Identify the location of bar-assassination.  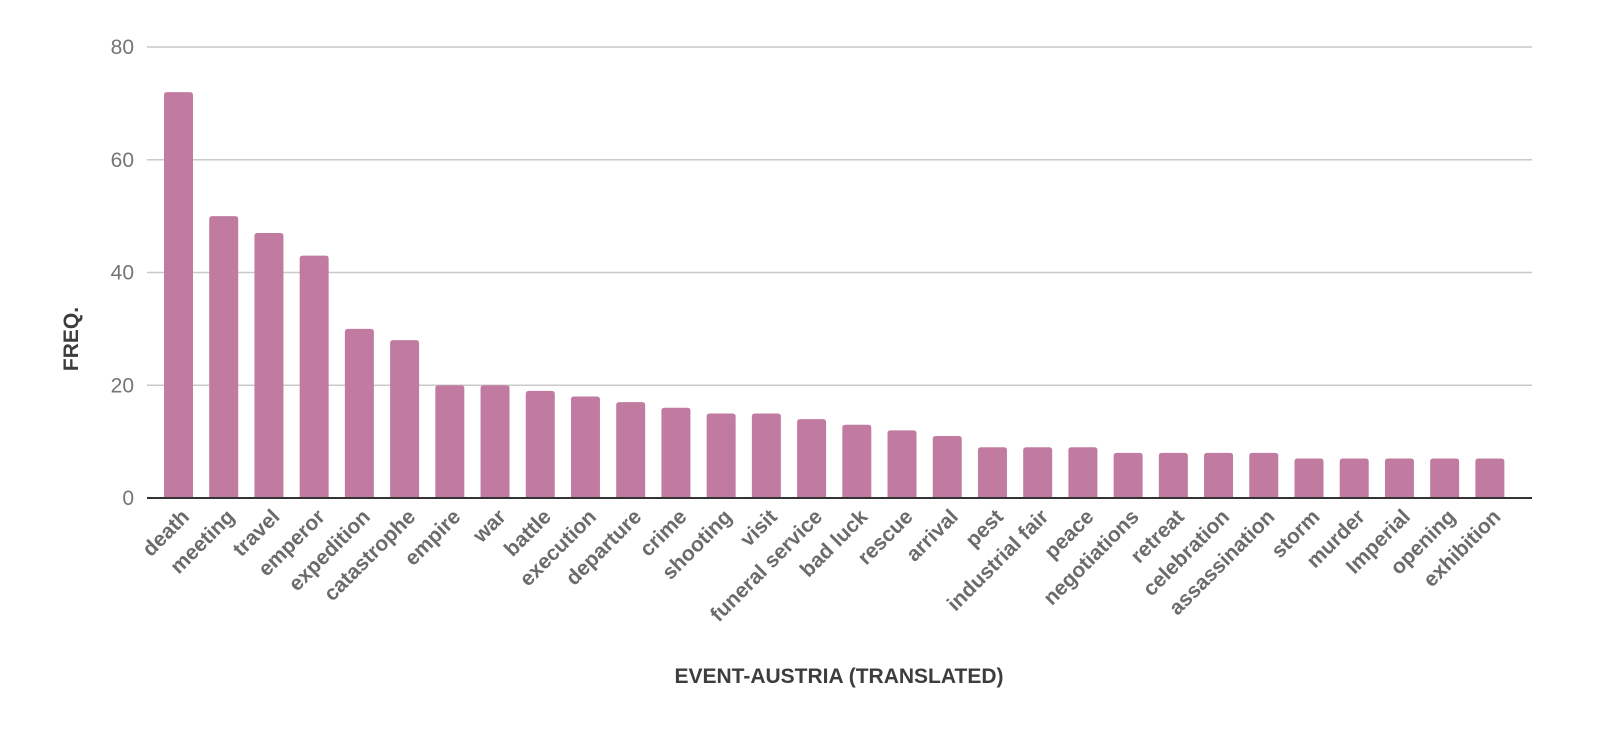
(1264, 475).